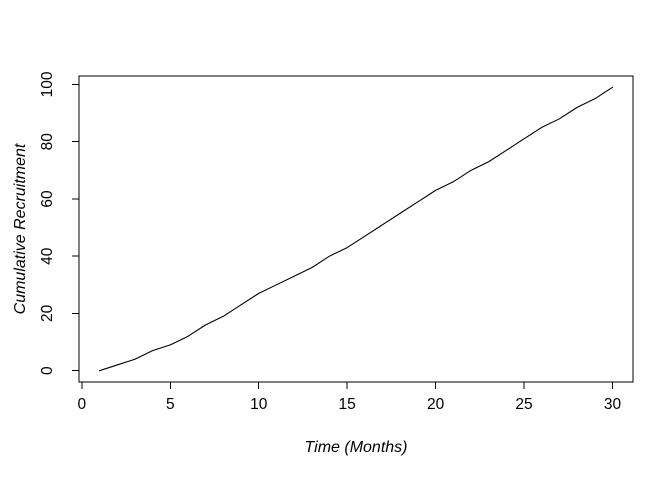 The width and height of the screenshot is (672, 480). Describe the element at coordinates (47, 142) in the screenshot. I see `y-tick-label: 80` at that location.